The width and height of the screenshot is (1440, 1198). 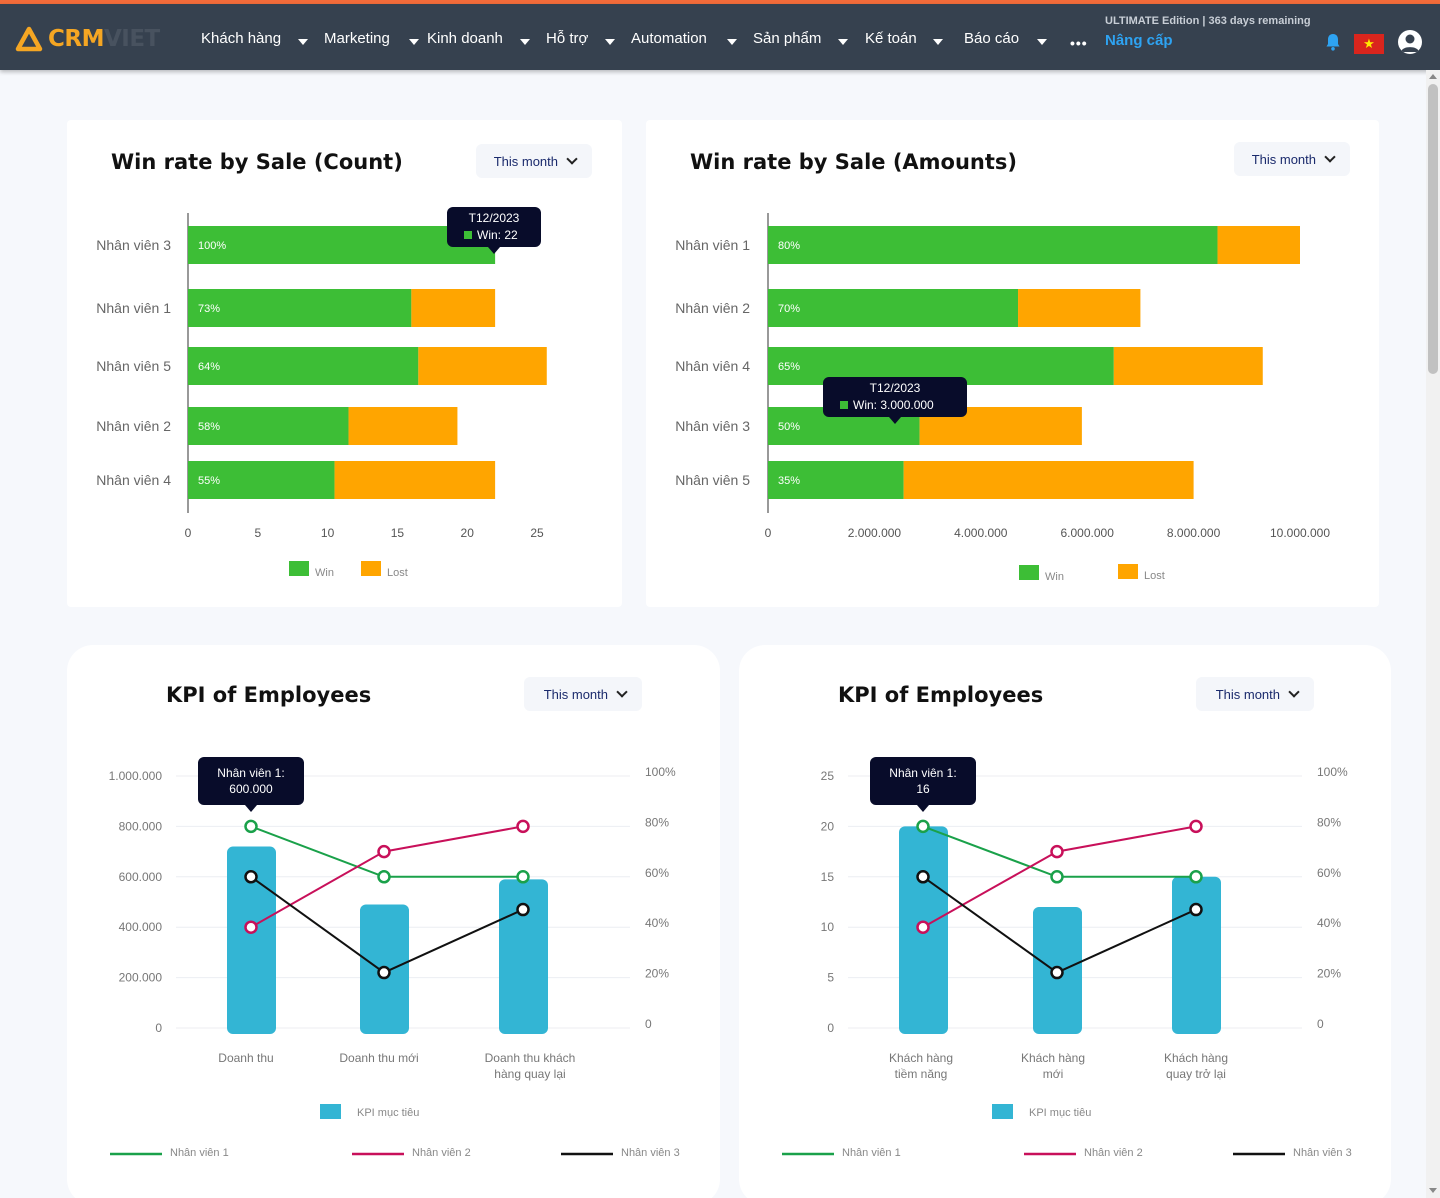 What do you see at coordinates (720, 2) in the screenshot?
I see `accent-strip` at bounding box center [720, 2].